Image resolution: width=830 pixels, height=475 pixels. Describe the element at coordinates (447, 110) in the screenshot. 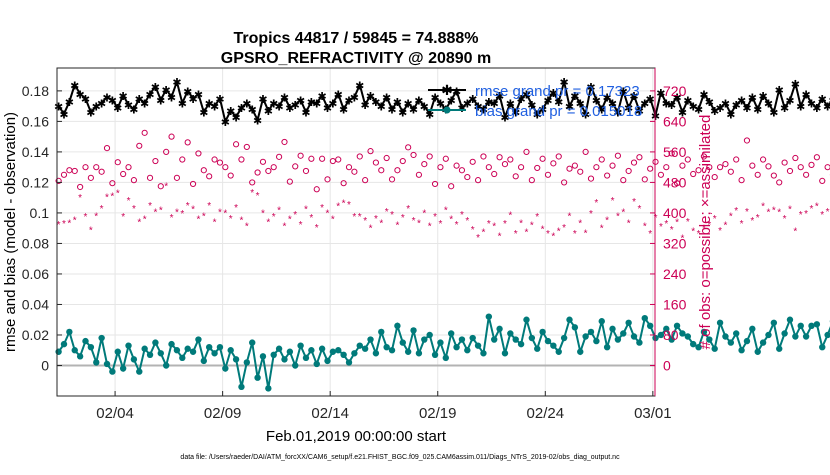

I see `legend-bias-marker` at that location.